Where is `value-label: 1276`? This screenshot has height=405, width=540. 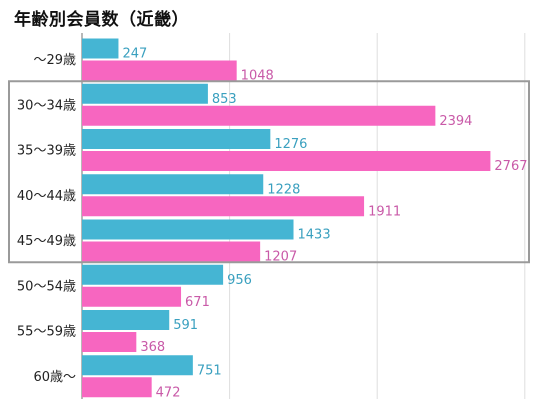 value-label: 1276 is located at coordinates (290, 144).